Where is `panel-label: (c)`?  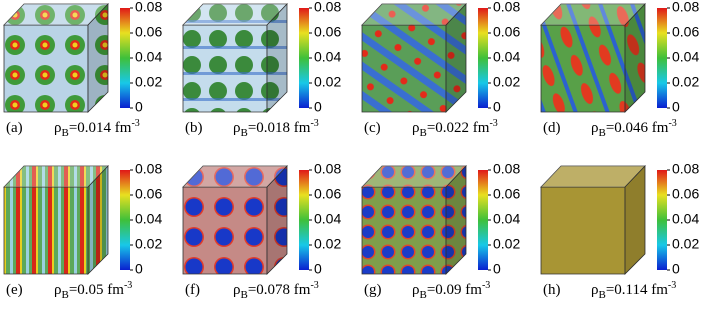
panel-label: (c) is located at coordinates (372, 128).